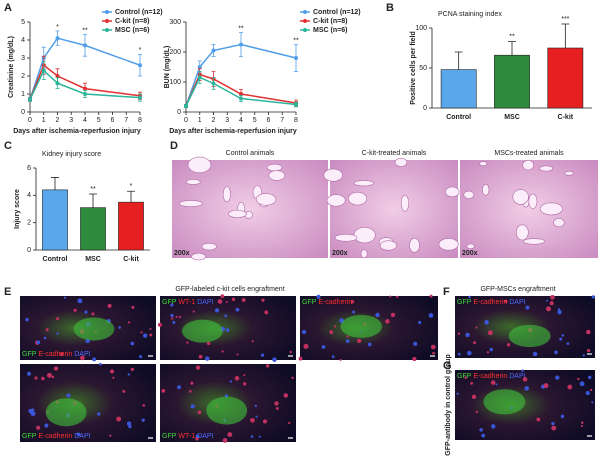  What do you see at coordinates (82, 354) in the screenshot?
I see `stain-word: DAPI` at bounding box center [82, 354].